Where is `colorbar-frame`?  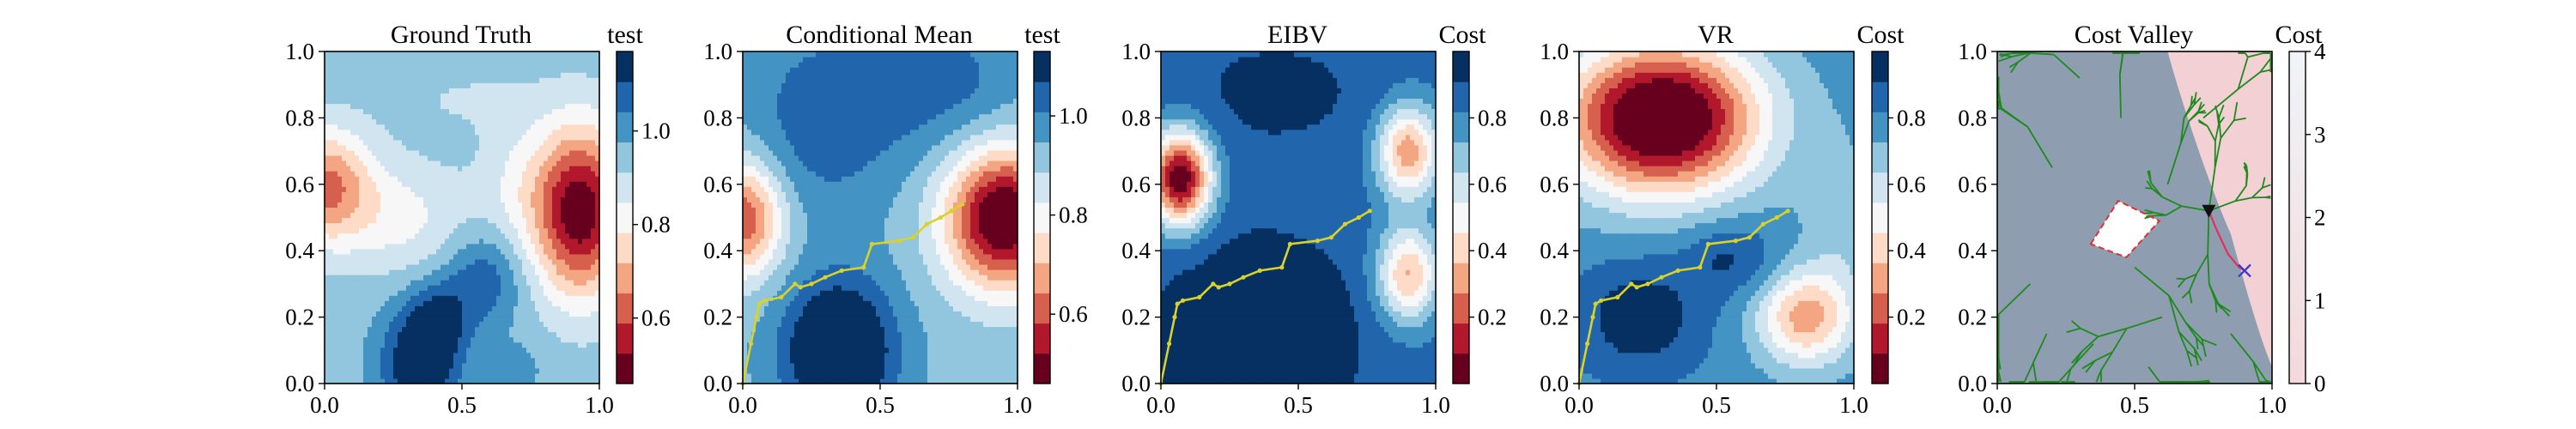
colorbar-frame is located at coordinates (625, 218).